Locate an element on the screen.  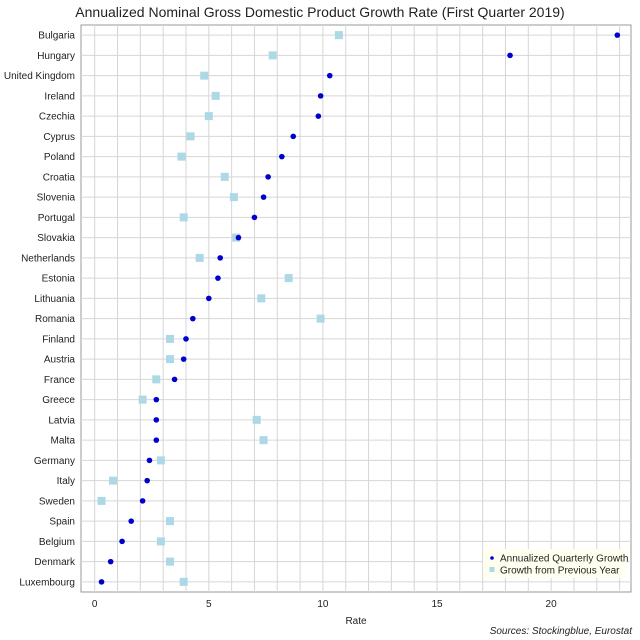
legend-label: Growth from Previous Year is located at coordinates (560, 571).